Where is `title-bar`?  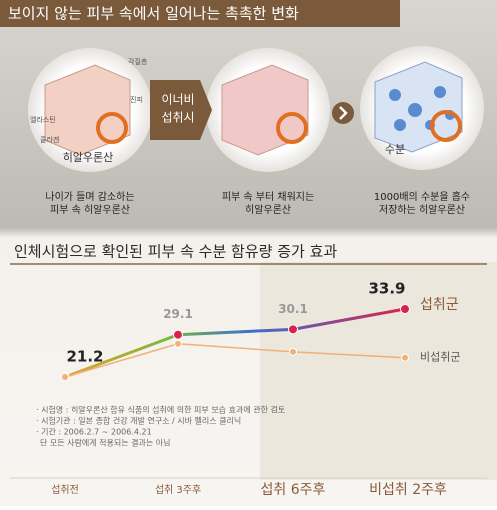 title-bar is located at coordinates (200, 13).